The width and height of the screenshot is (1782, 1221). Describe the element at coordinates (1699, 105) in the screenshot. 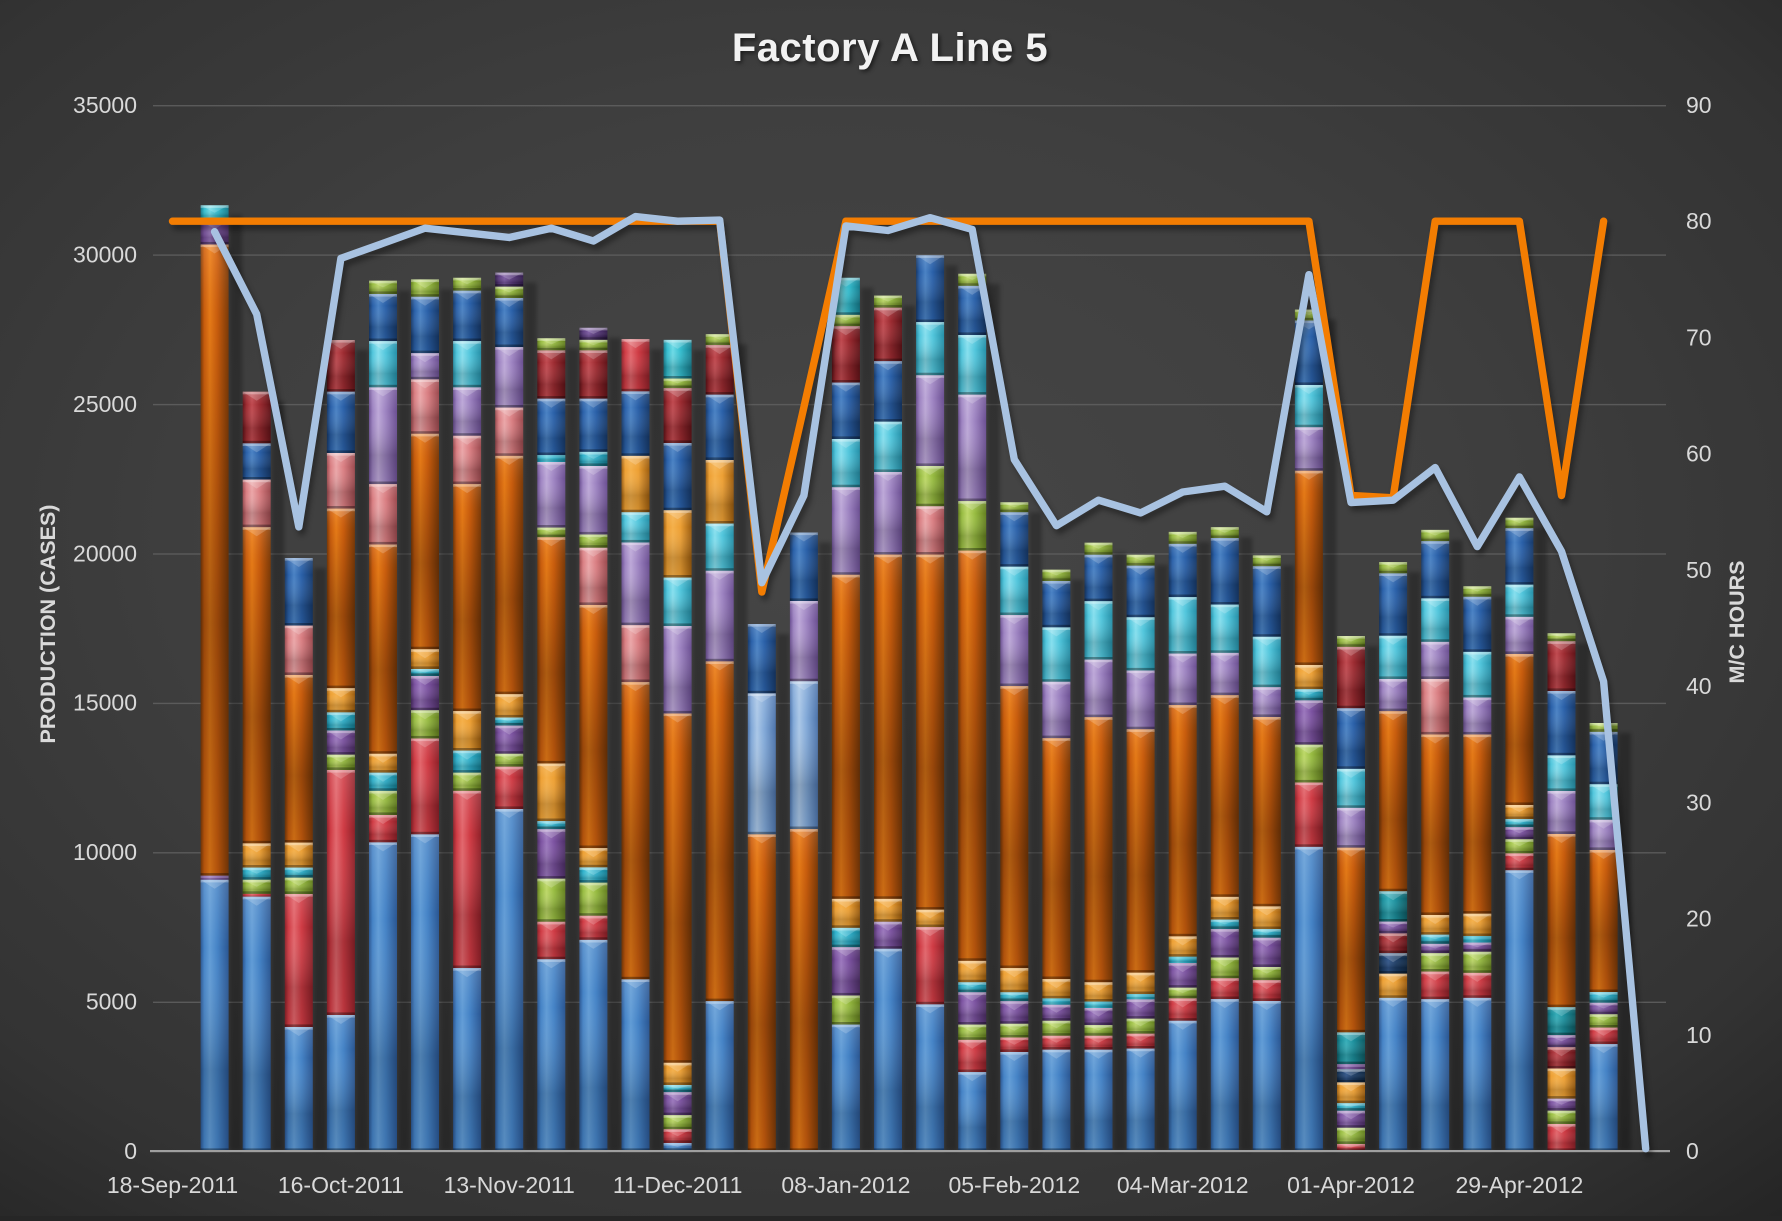

I see `svg-text: 90` at that location.